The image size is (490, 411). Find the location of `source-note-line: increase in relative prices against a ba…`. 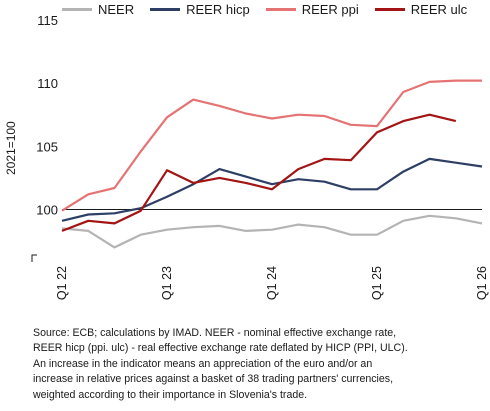

source-note-line: increase in relative prices against a ba… is located at coordinates (213, 379).